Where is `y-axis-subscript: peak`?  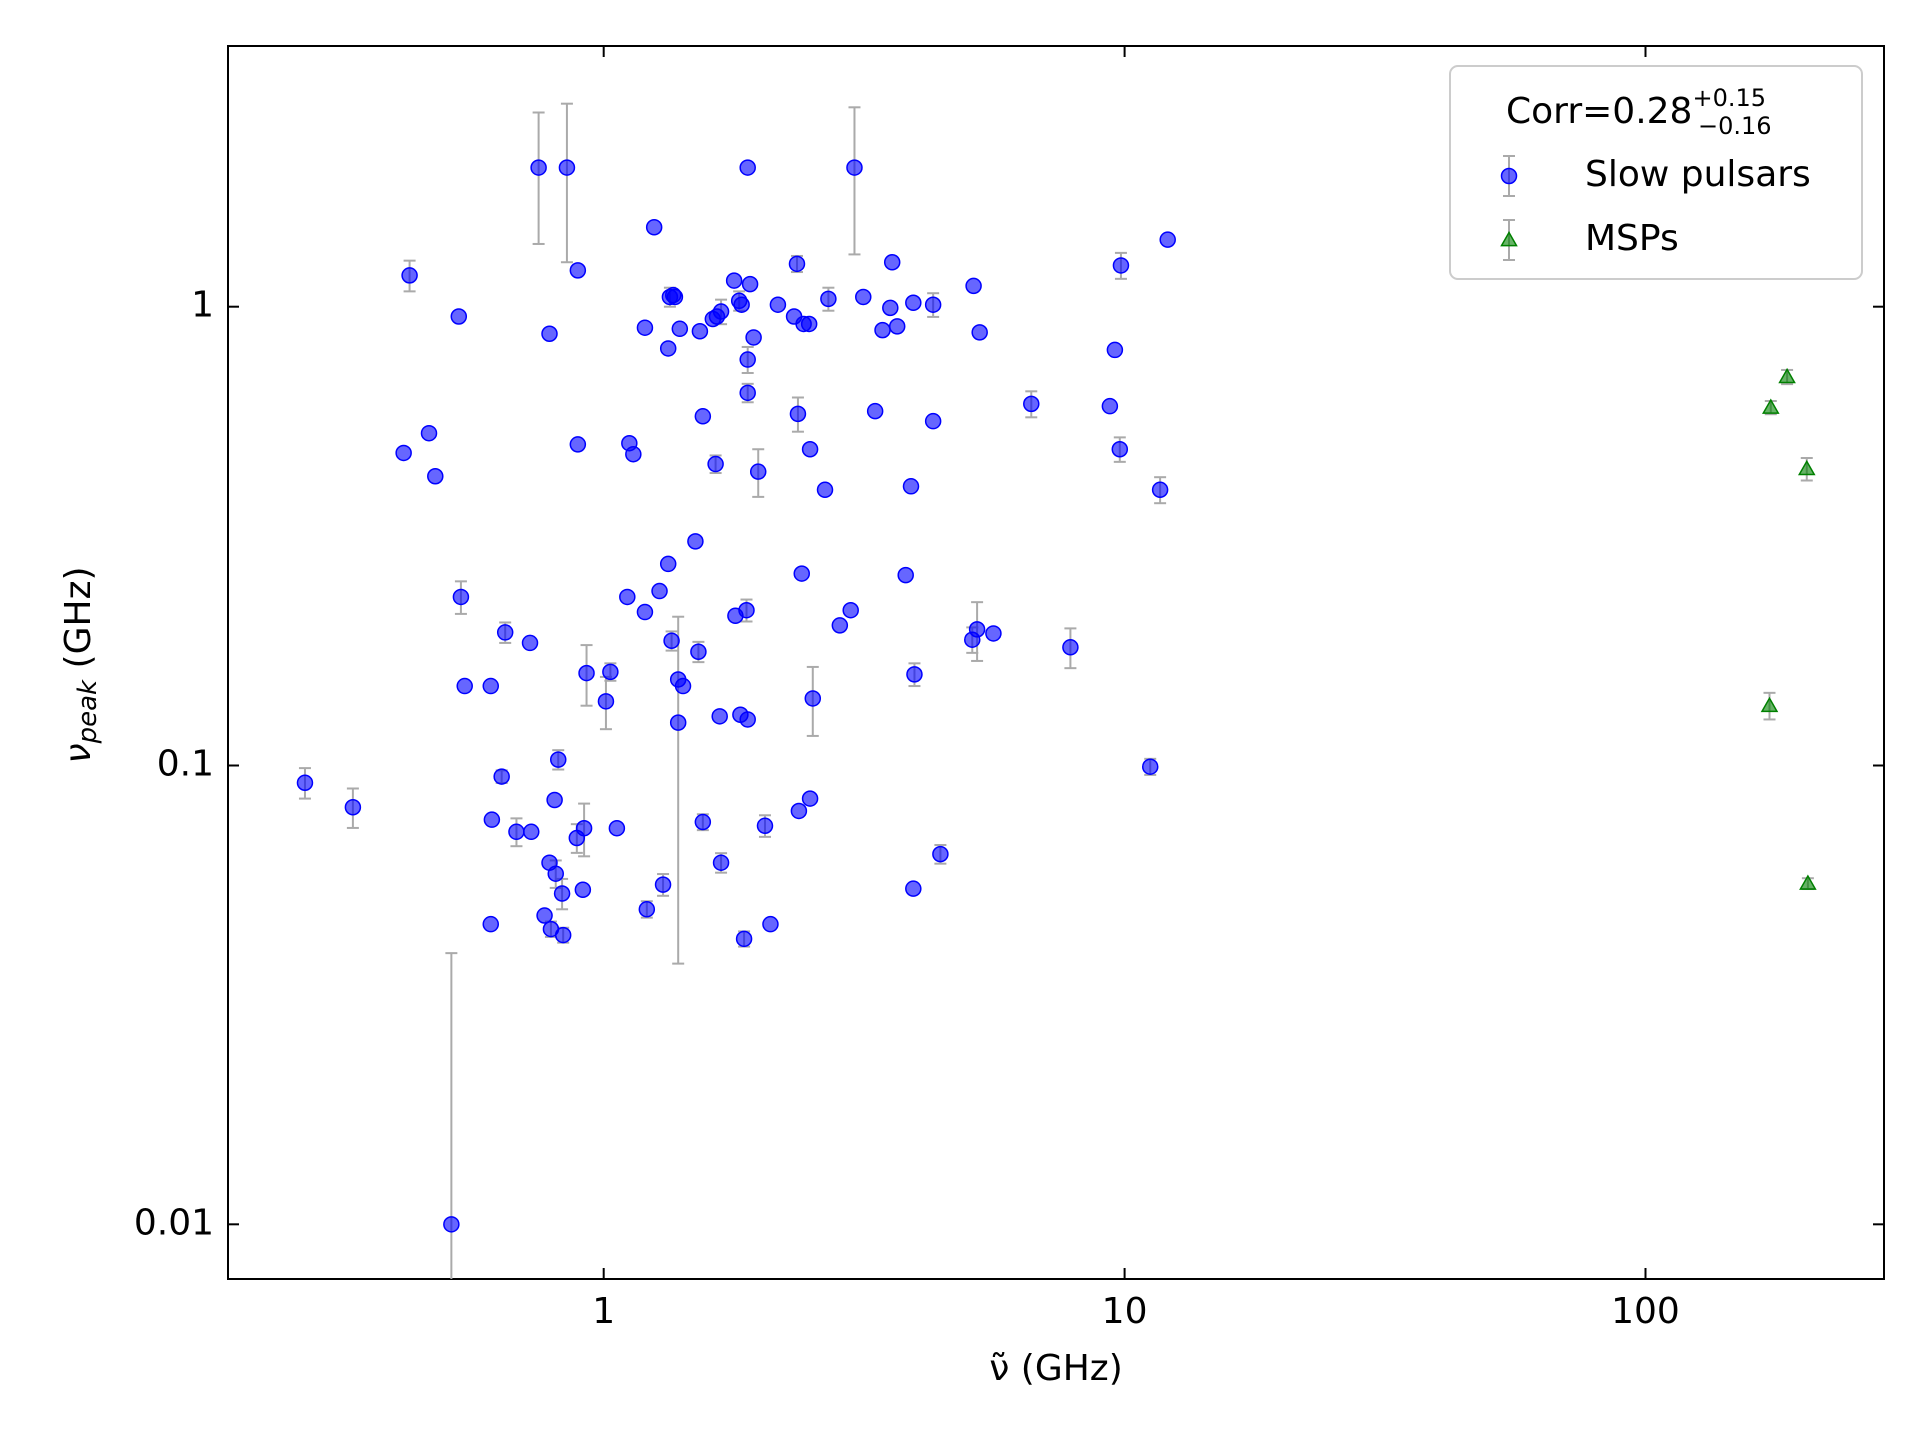
y-axis-subscript: peak is located at coordinates (88, 711).